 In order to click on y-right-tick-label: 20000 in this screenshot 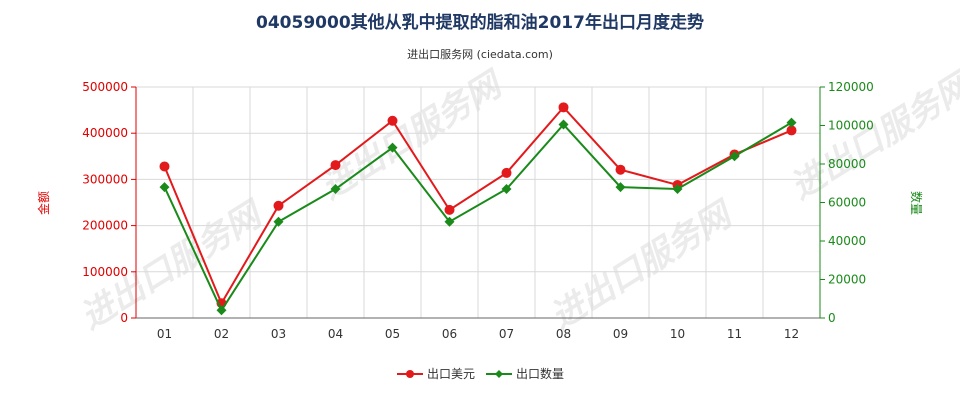, I will do `click(847, 280)`.